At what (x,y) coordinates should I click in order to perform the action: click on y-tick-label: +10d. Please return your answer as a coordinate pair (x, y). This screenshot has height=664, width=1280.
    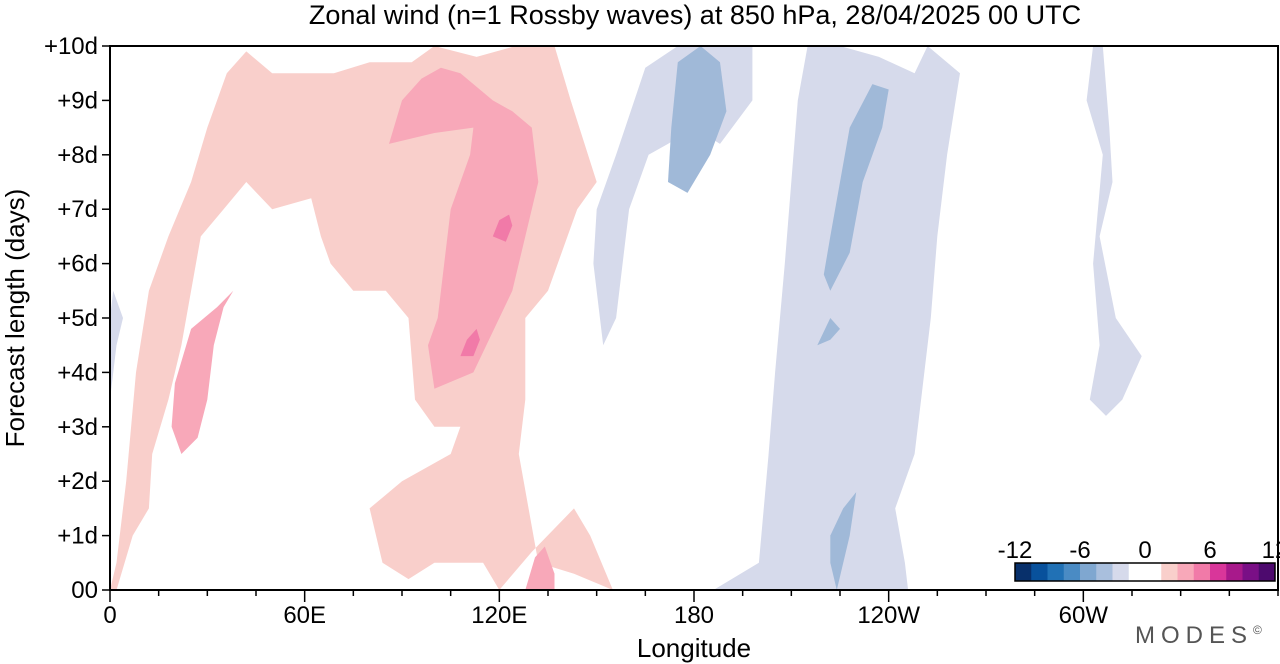
    Looking at the image, I should click on (71, 46).